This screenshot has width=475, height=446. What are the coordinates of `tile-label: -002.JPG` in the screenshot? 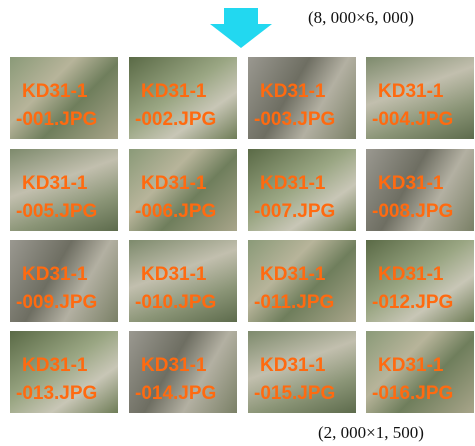 It's located at (176, 119).